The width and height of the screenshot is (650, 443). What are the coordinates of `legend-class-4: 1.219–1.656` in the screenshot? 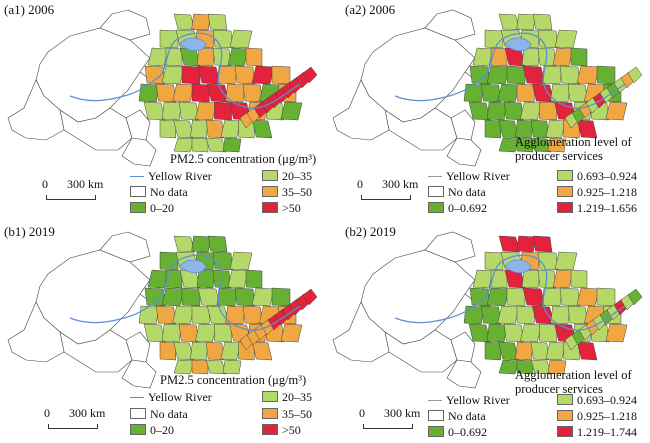 It's located at (597, 208).